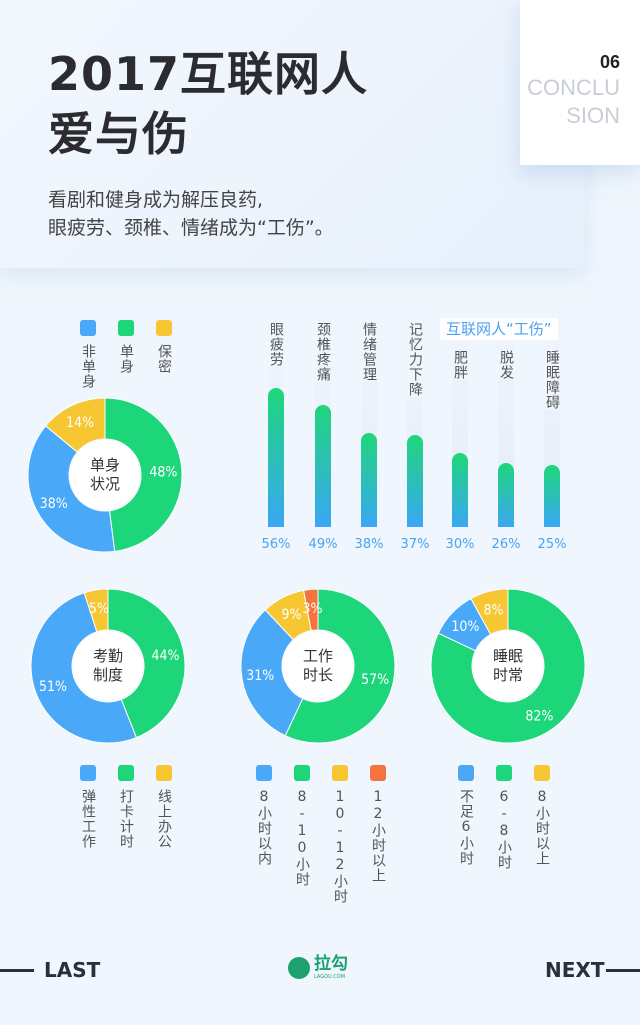 The image size is (640, 1025). What do you see at coordinates (506, 544) in the screenshot?
I see `bar-value-label: 26%` at bounding box center [506, 544].